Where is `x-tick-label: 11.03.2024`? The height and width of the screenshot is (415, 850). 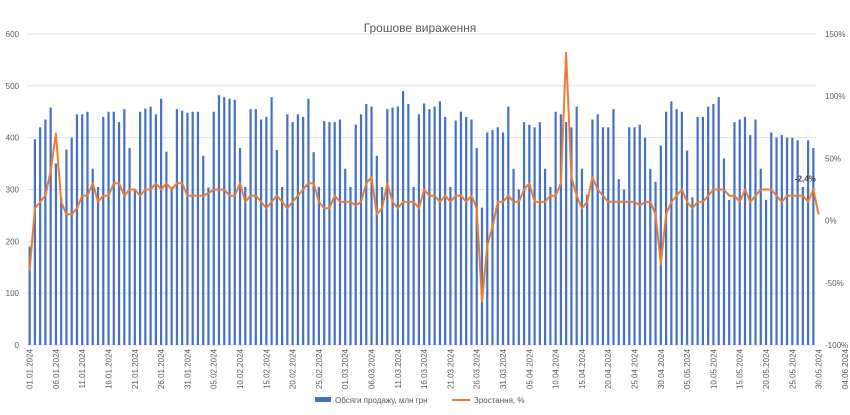 x-tick-label: 11.03.2024 is located at coordinates (398, 368).